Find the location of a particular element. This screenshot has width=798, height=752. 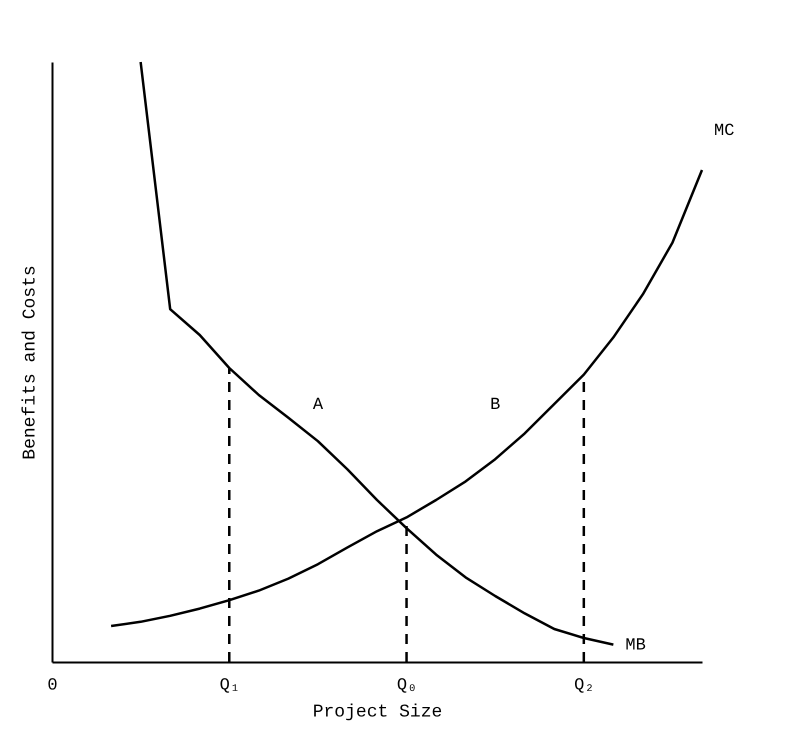

annotation: A is located at coordinates (318, 405).